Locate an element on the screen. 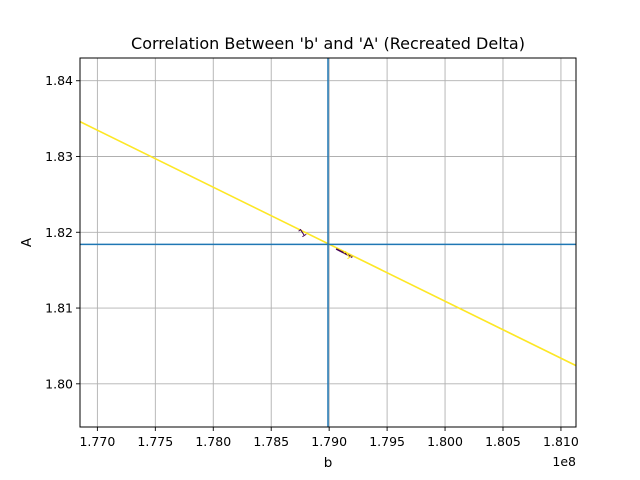 This screenshot has height=480, width=640. x-tick-label: 1.770 is located at coordinates (97, 441).